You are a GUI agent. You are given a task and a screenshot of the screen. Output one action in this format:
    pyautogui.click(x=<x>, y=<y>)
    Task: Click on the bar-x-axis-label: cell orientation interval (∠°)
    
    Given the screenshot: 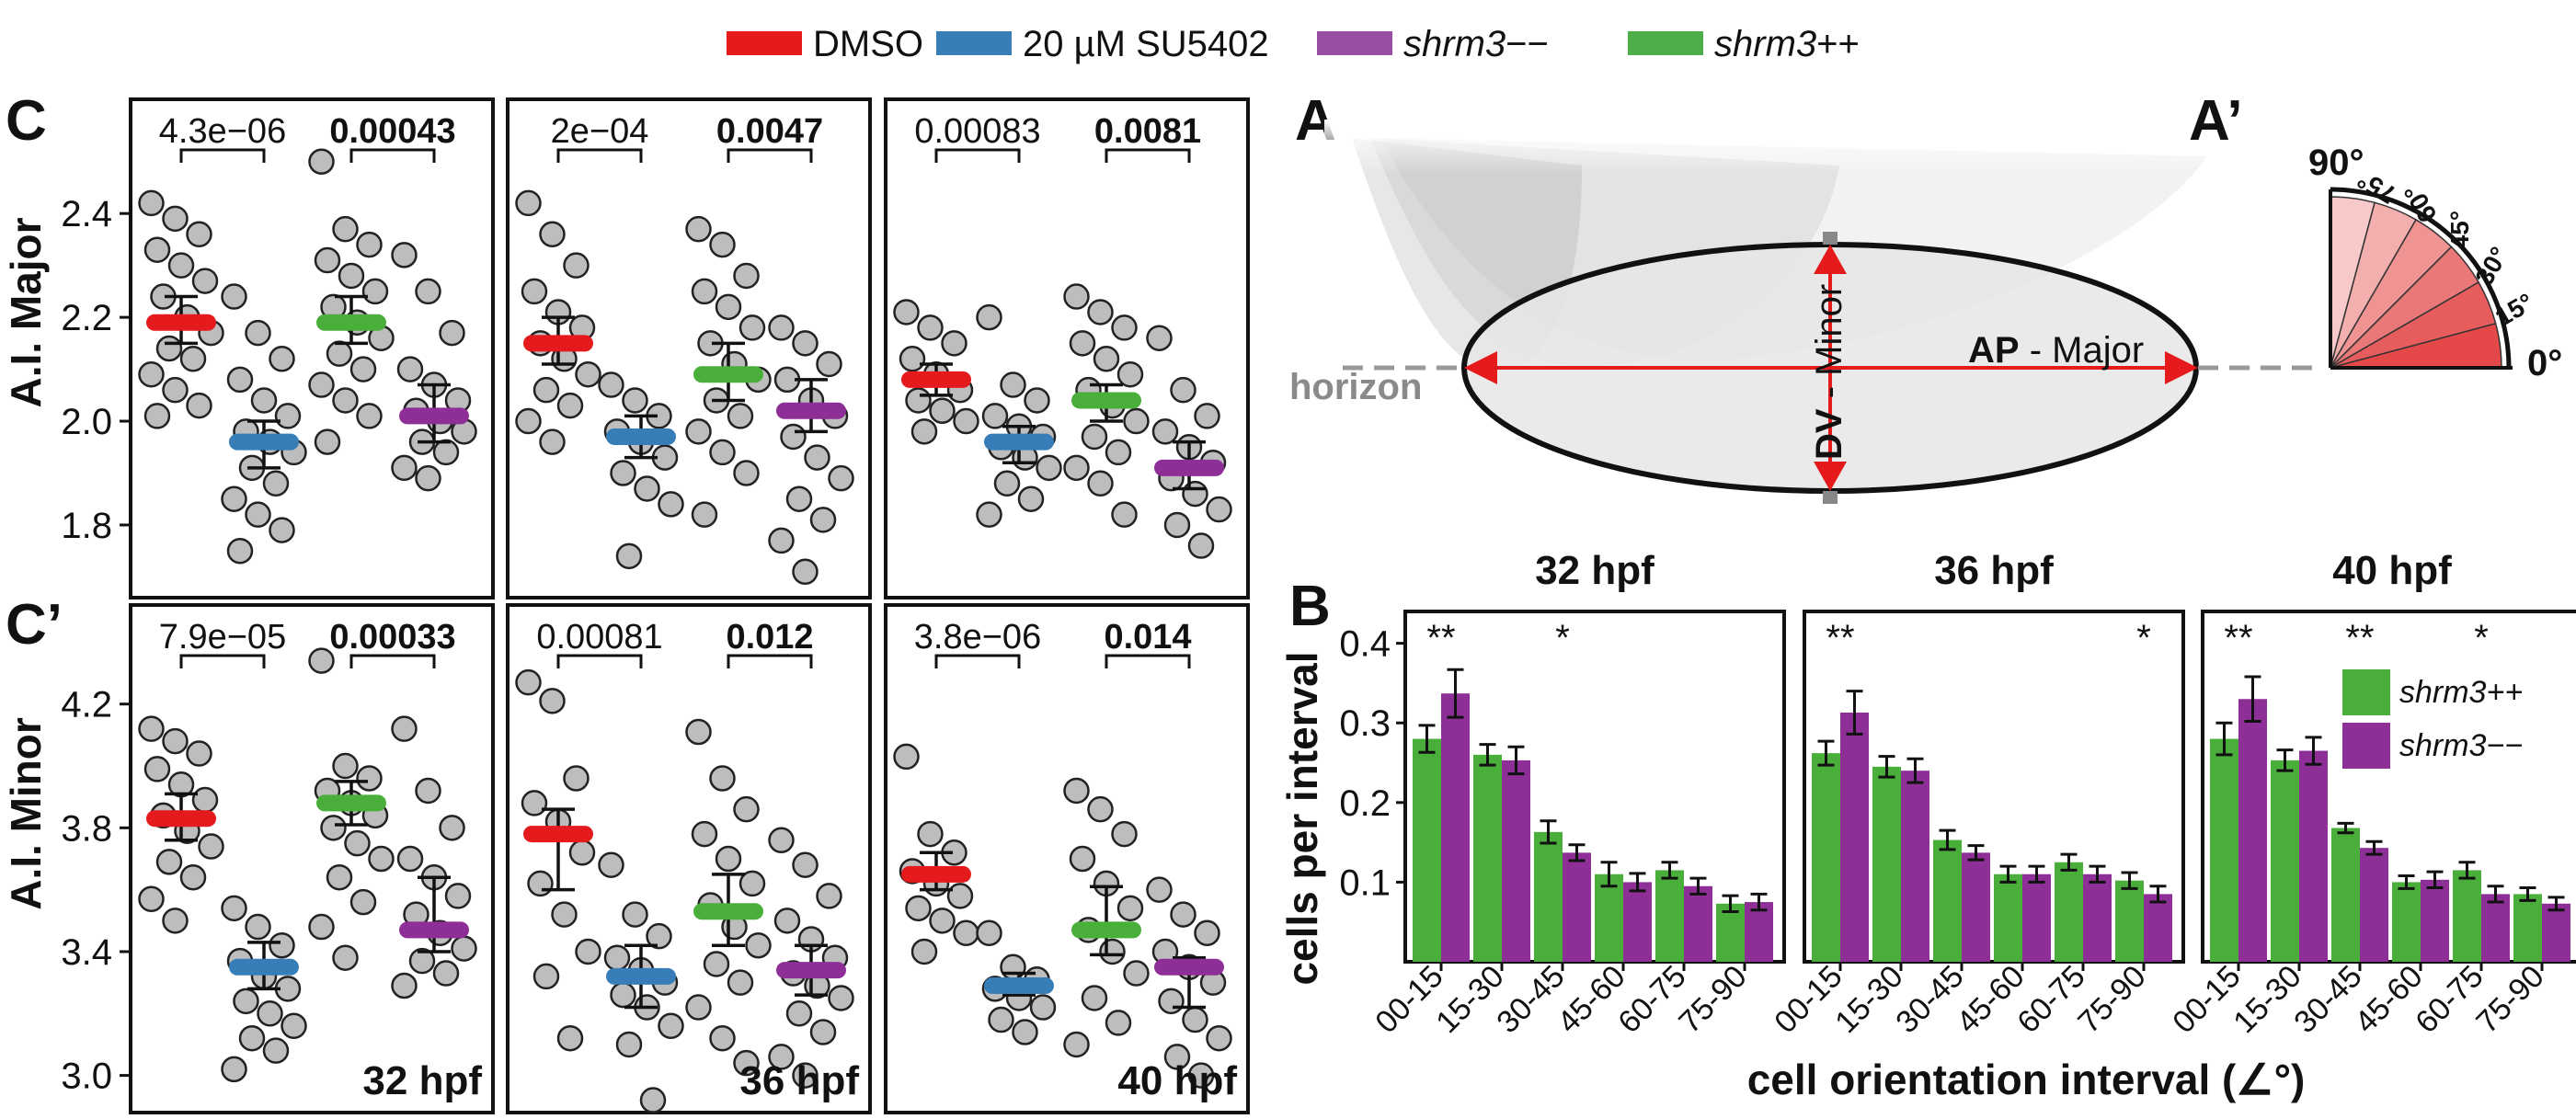 What is the action you would take?
    pyautogui.click(x=2026, y=1079)
    